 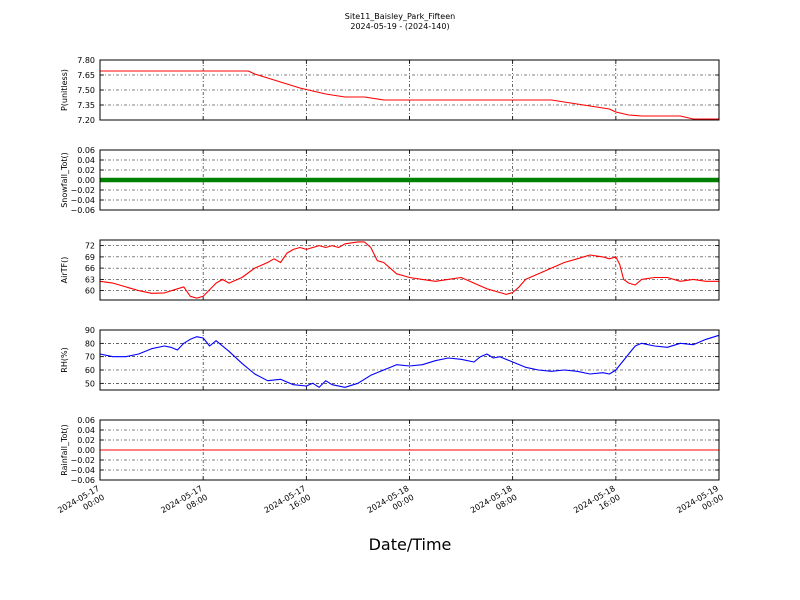 What do you see at coordinates (86, 75) in the screenshot?
I see `y-tick-label: 7.65` at bounding box center [86, 75].